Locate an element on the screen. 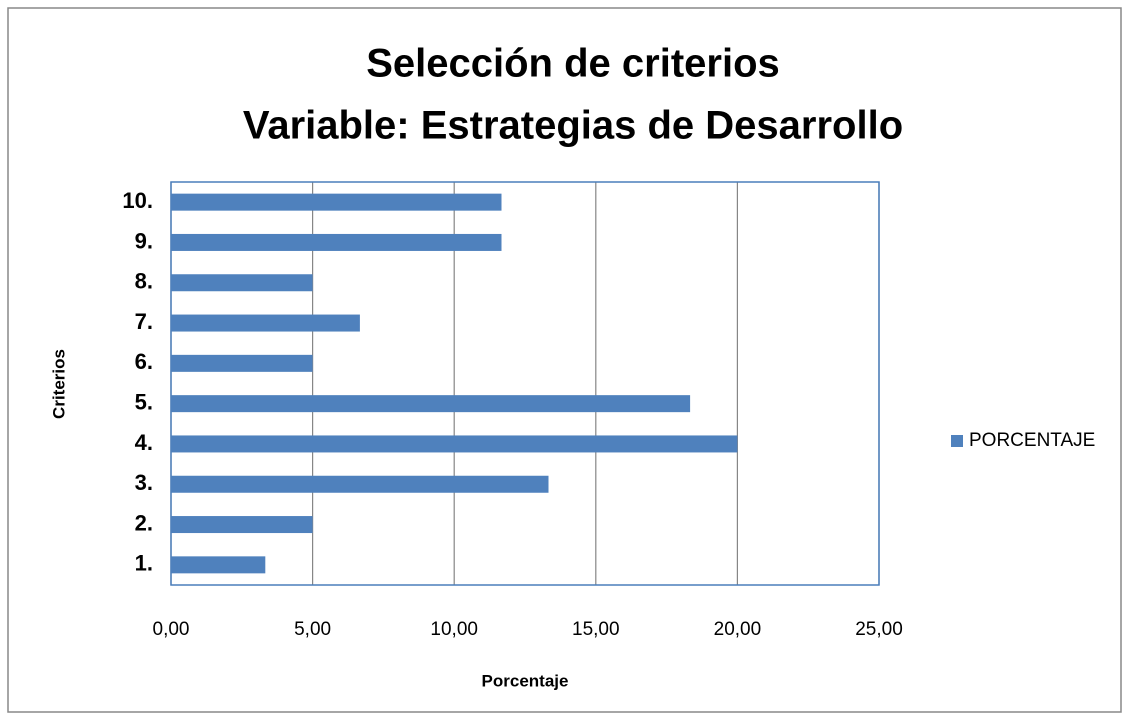 The width and height of the screenshot is (1129, 720). chart-subtitle: Variable: Estrategias de Desarrollo is located at coordinates (573, 126).